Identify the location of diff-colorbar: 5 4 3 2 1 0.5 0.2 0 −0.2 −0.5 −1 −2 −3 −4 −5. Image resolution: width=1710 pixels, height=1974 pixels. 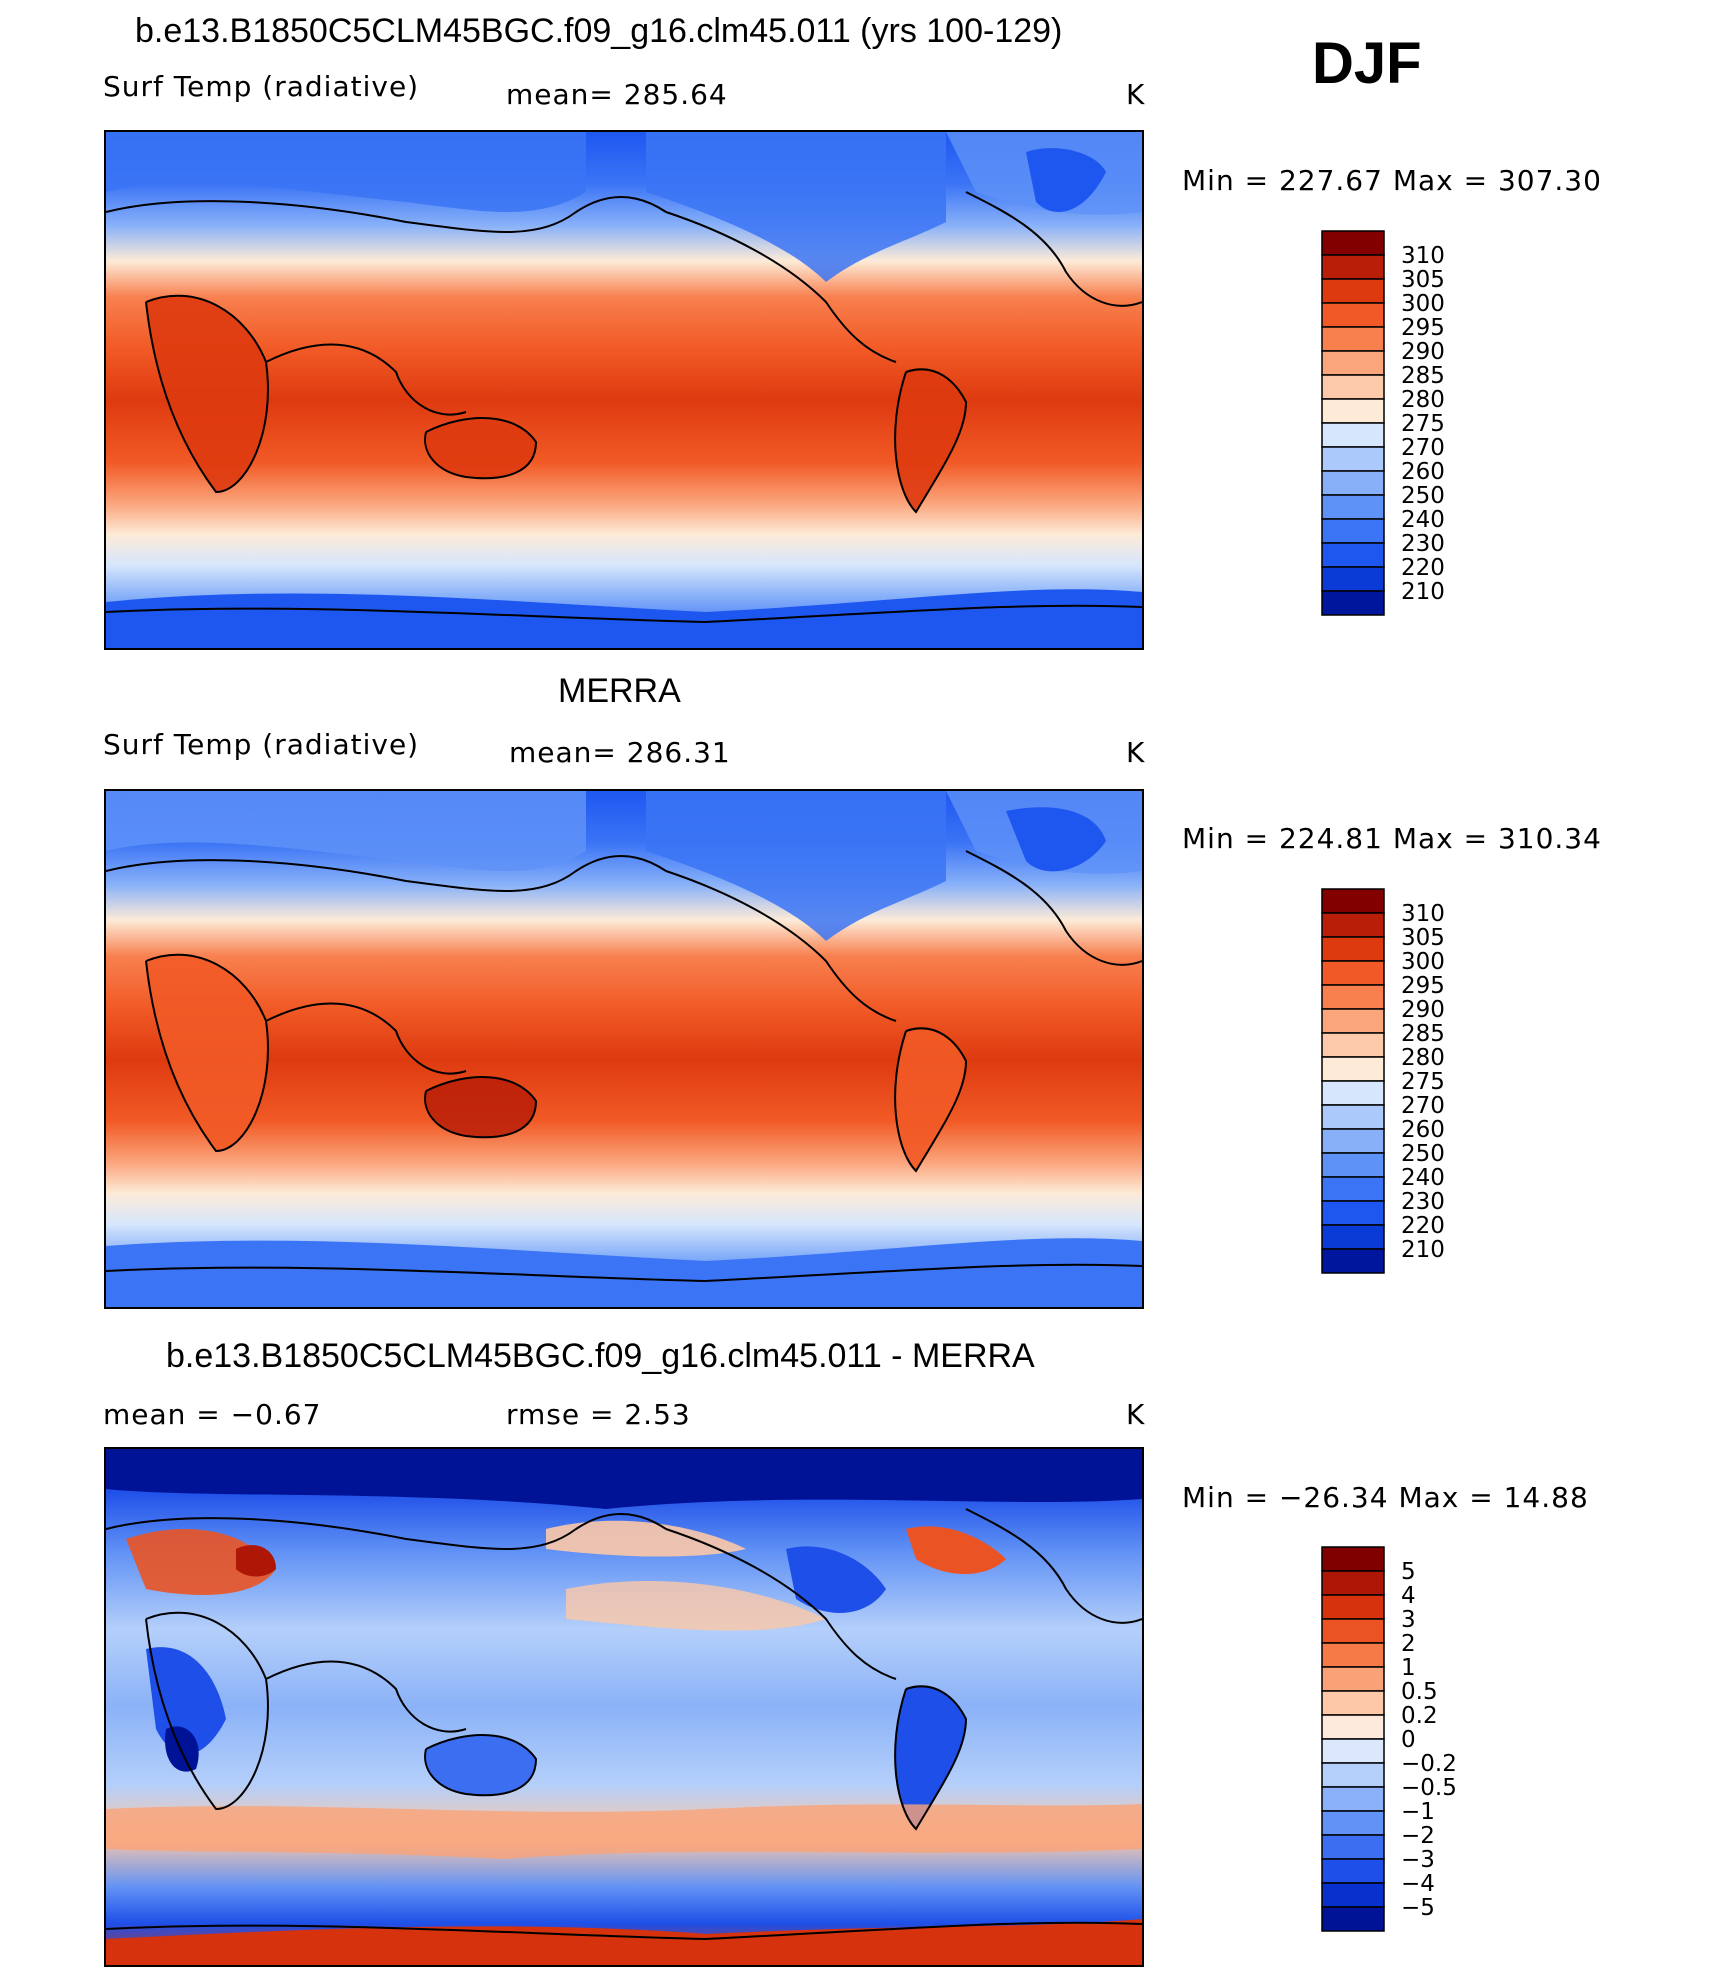
(1421, 1751).